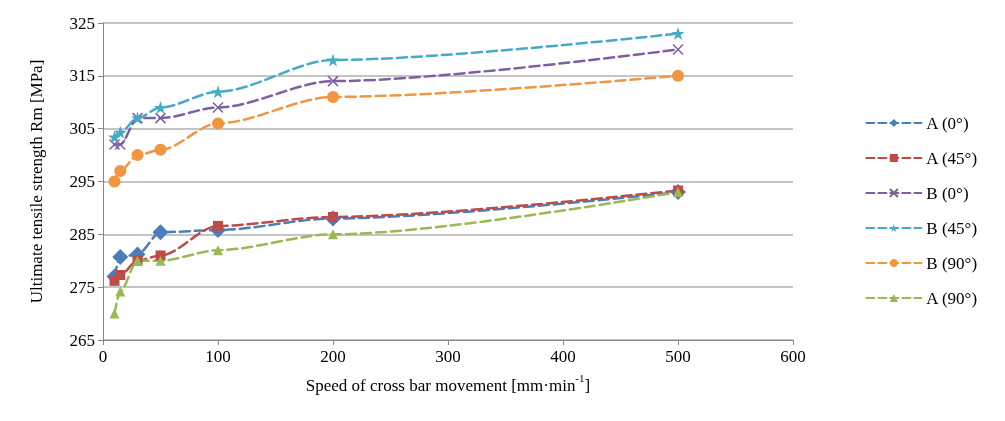 The image size is (1005, 421). What do you see at coordinates (82, 287) in the screenshot?
I see `y-tick-label: 275` at bounding box center [82, 287].